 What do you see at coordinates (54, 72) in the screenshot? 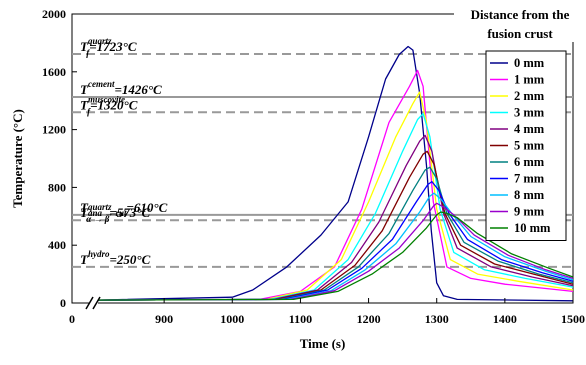
I see `y-tick-label: 1600` at bounding box center [54, 72].